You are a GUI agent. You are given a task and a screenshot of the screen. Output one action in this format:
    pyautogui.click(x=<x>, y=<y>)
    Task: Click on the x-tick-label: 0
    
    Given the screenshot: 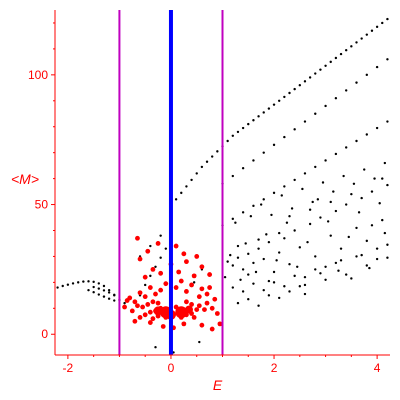 What is the action you would take?
    pyautogui.click(x=171, y=368)
    